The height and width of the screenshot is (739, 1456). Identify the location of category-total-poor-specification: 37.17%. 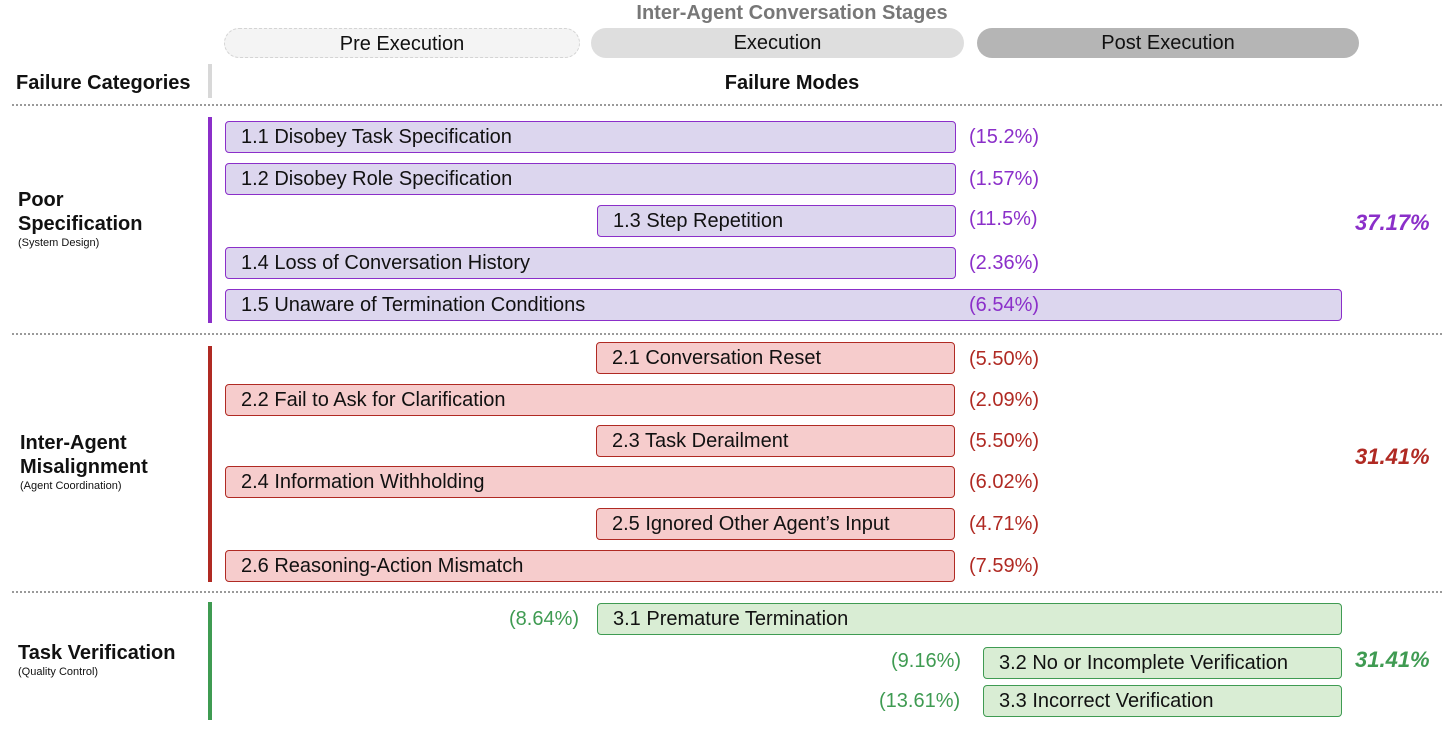
(1392, 222).